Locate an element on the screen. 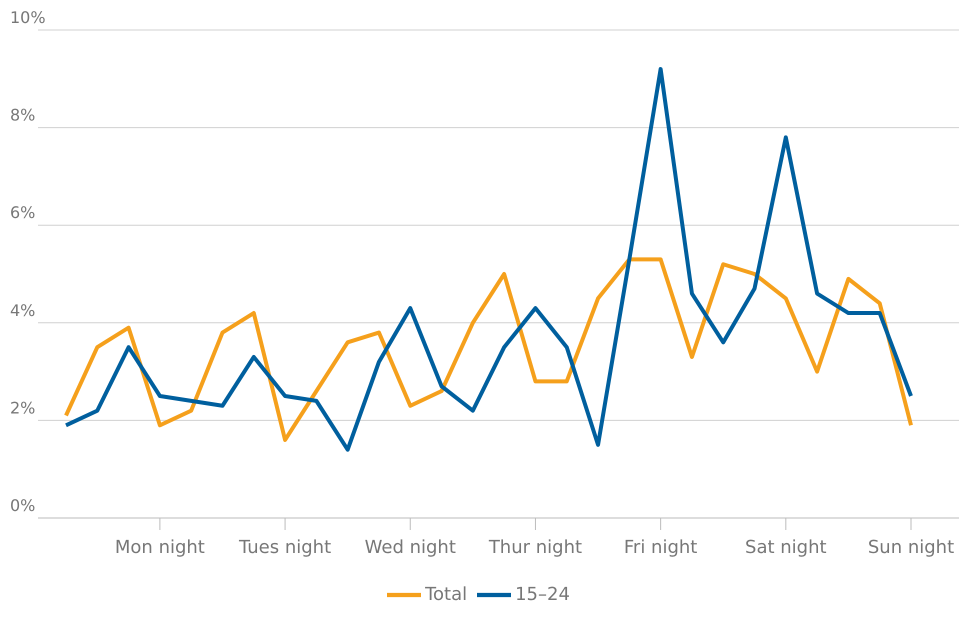  y-tick-label: 8% is located at coordinates (23, 115).